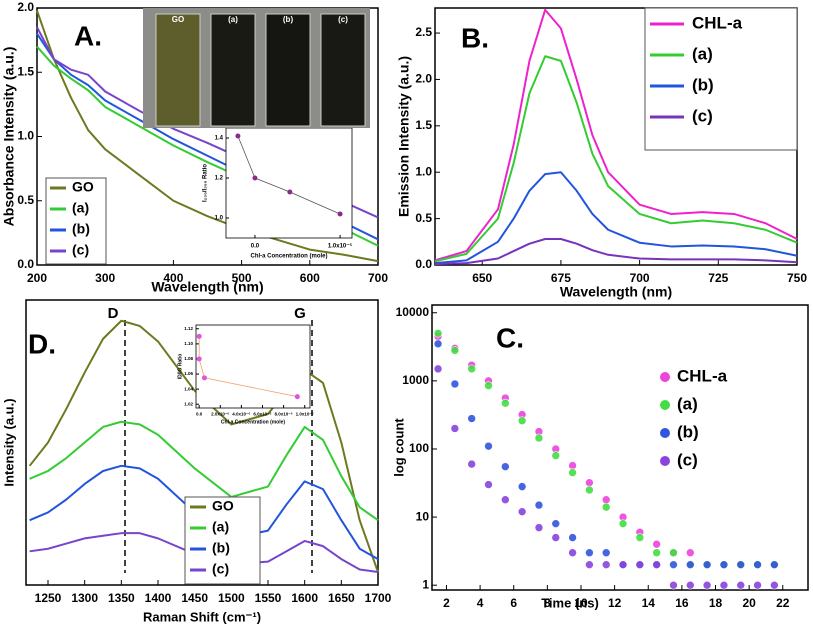 This screenshot has width=813, height=630. What do you see at coordinates (158, 598) in the screenshot?
I see `x-tick-label: 1400` at bounding box center [158, 598].